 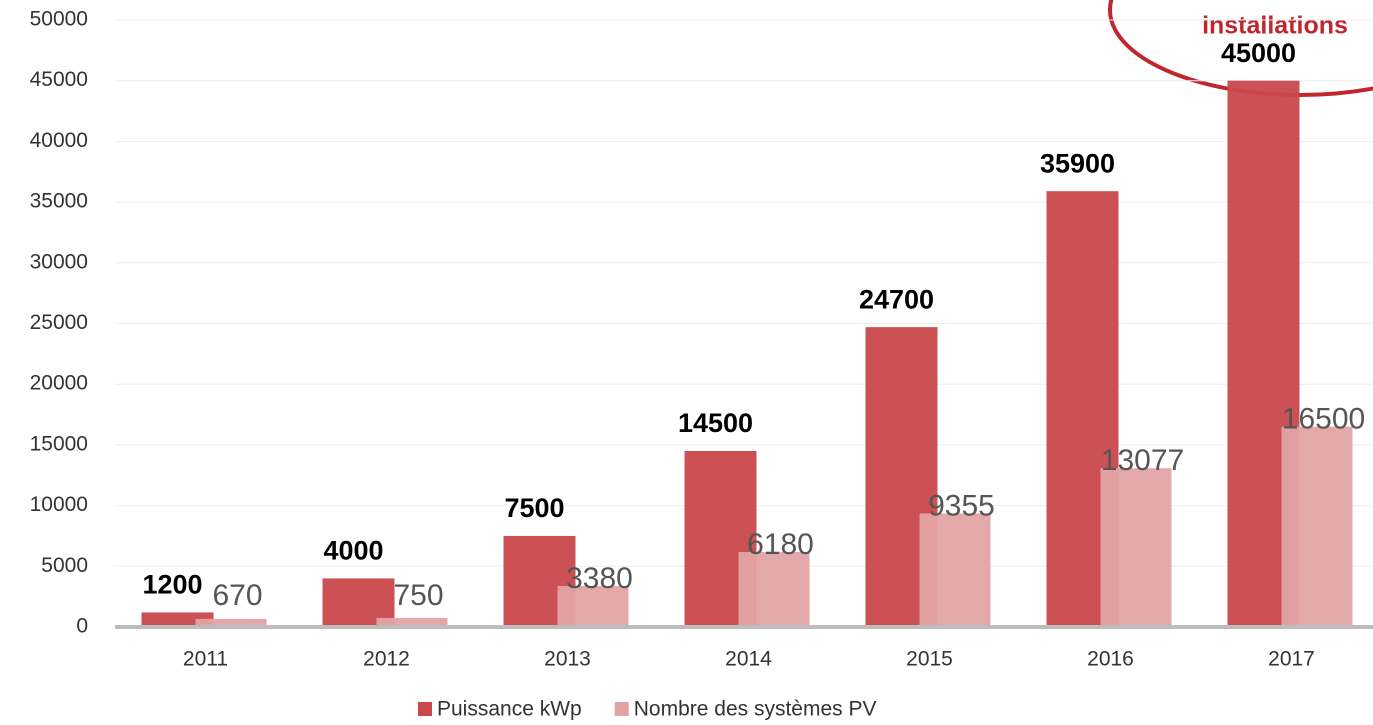 I want to click on data-label: 9355, so click(x=961, y=505).